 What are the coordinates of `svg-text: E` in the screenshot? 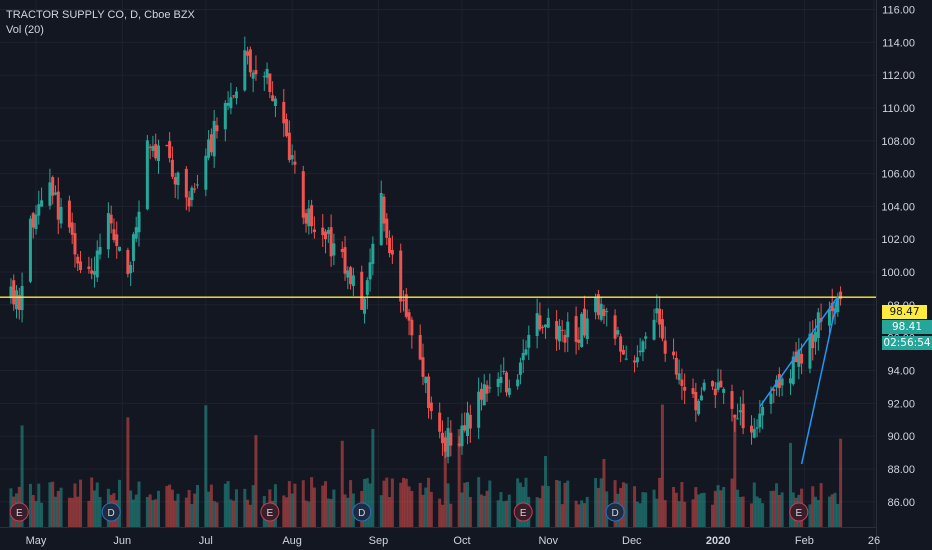 It's located at (19, 513).